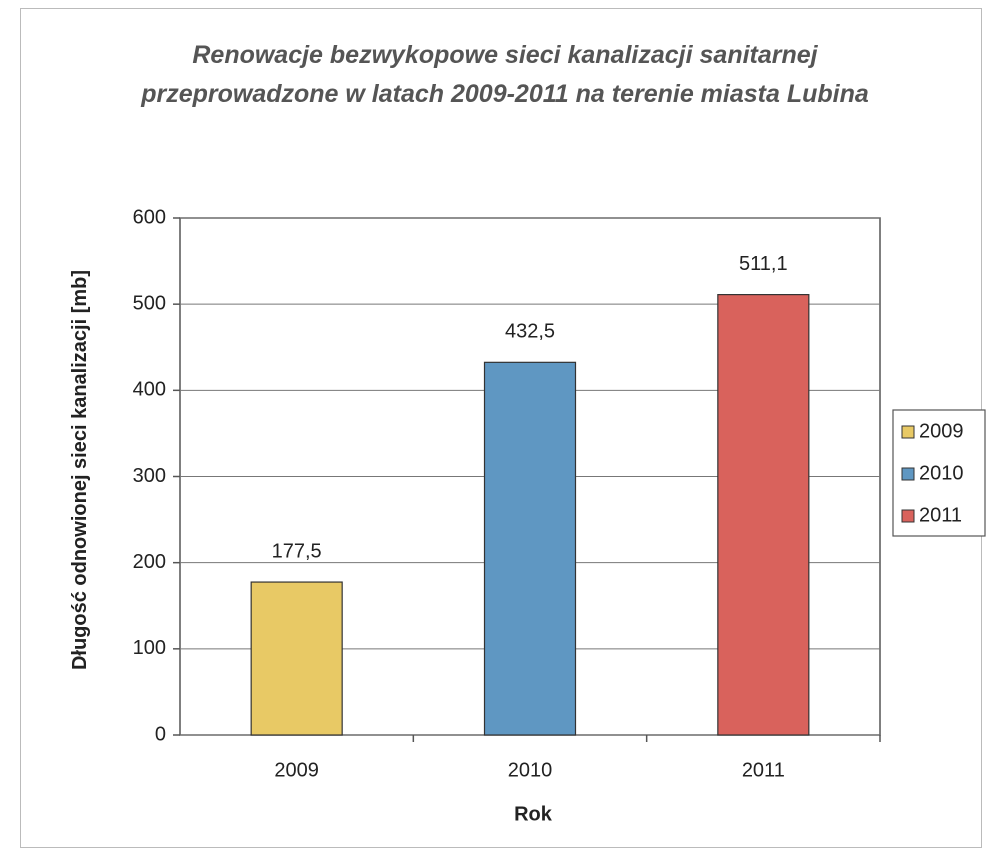  What do you see at coordinates (941, 431) in the screenshot?
I see `legend-label: 2009` at bounding box center [941, 431].